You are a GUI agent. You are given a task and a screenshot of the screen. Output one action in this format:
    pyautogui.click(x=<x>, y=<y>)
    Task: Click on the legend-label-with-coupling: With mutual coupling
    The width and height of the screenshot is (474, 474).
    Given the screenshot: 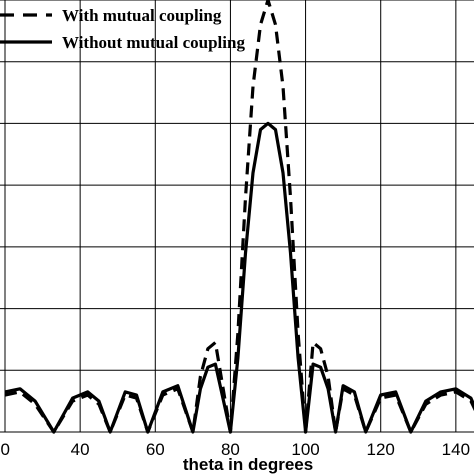 What is the action you would take?
    pyautogui.click(x=142, y=15)
    